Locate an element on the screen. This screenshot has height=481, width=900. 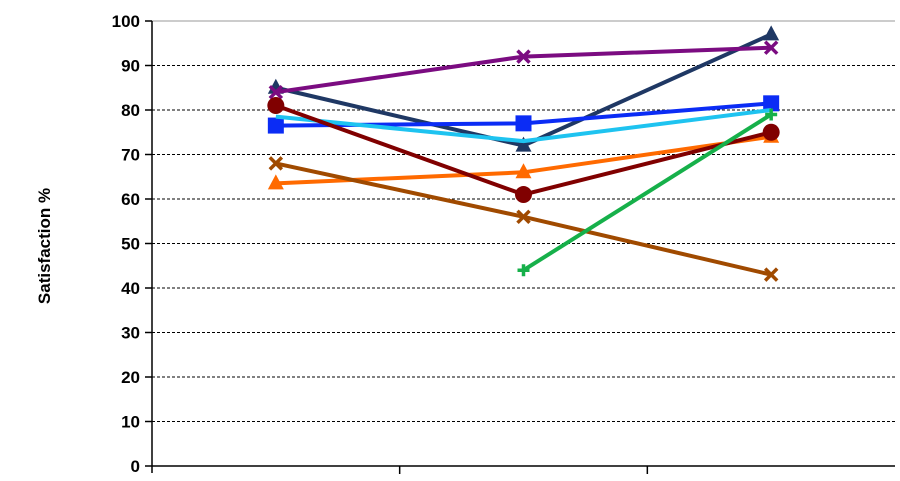
series-8-line is located at coordinates (647, 192).